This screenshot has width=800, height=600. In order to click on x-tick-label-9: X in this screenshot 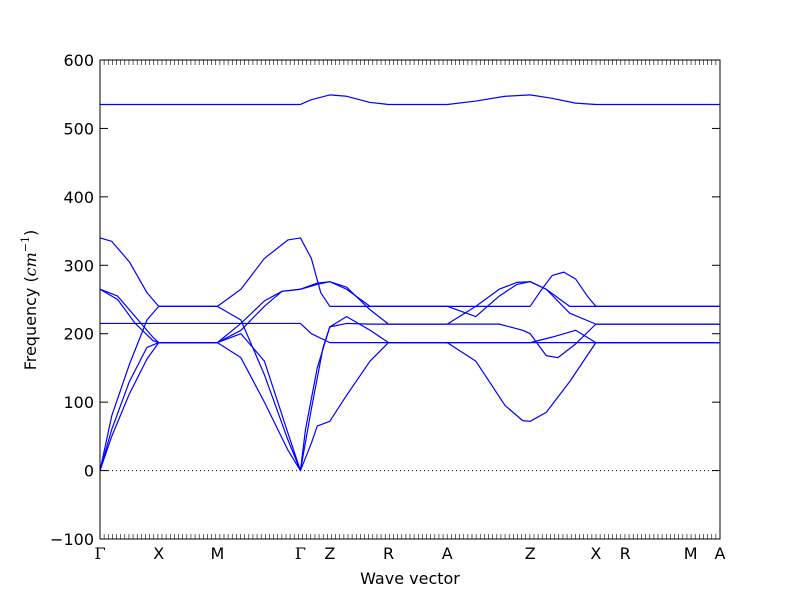, I will do `click(595, 553)`.